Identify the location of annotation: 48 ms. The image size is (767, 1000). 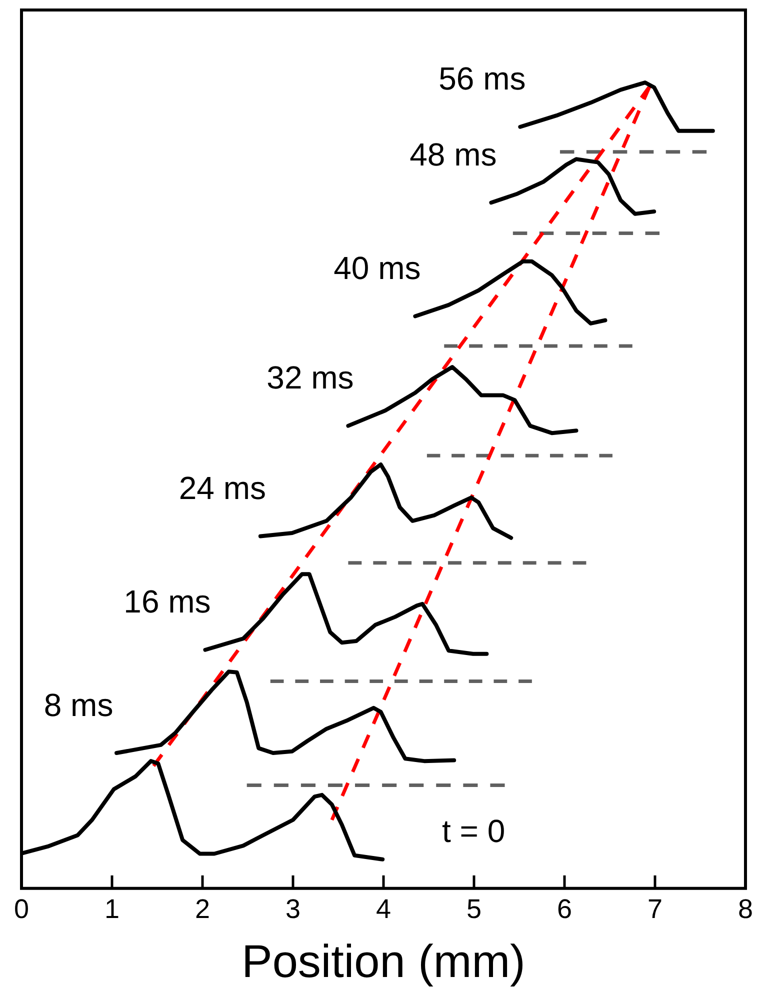
(453, 154).